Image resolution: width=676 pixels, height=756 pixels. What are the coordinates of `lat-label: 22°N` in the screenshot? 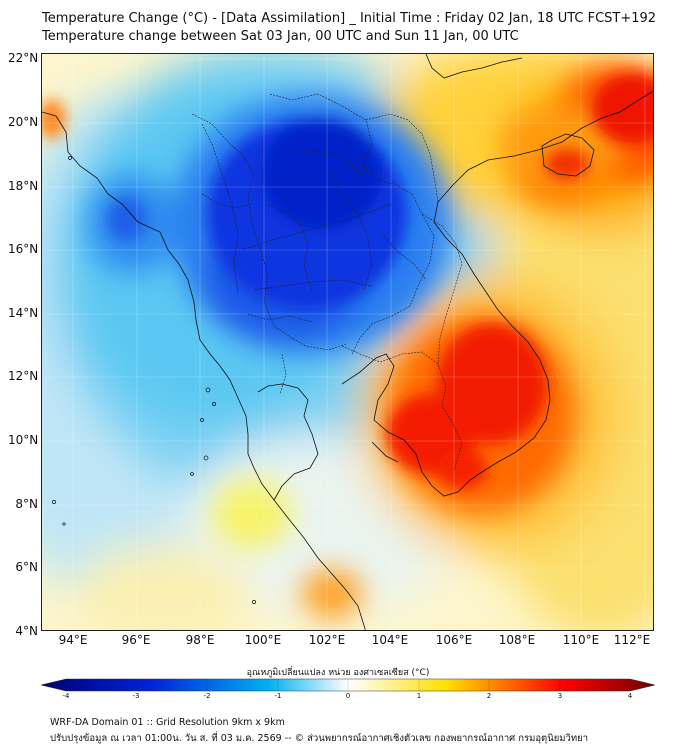 It's located at (23, 58).